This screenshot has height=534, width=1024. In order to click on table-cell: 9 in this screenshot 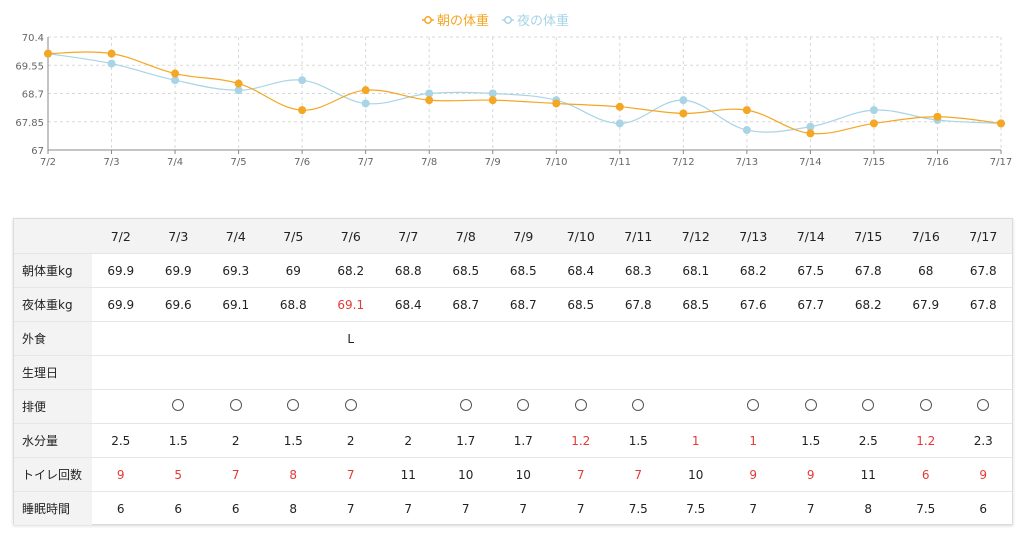, I will do `click(753, 474)`.